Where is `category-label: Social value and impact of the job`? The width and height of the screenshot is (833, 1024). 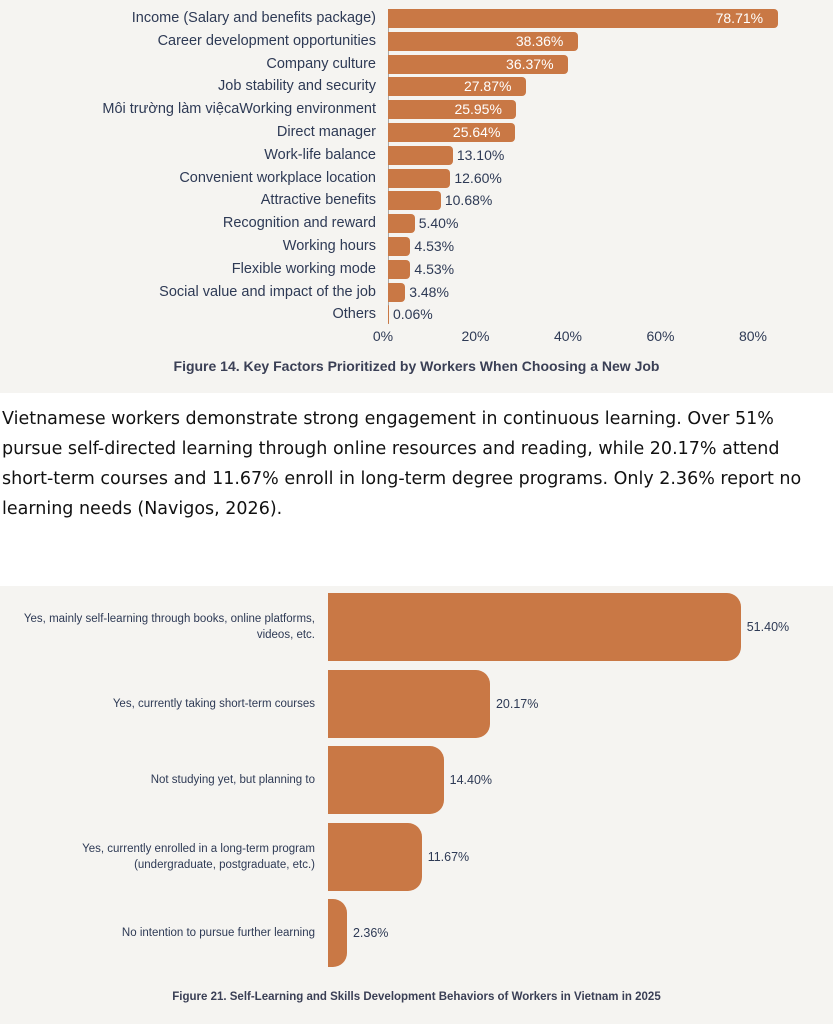
category-label: Social value and impact of the job is located at coordinates (267, 291).